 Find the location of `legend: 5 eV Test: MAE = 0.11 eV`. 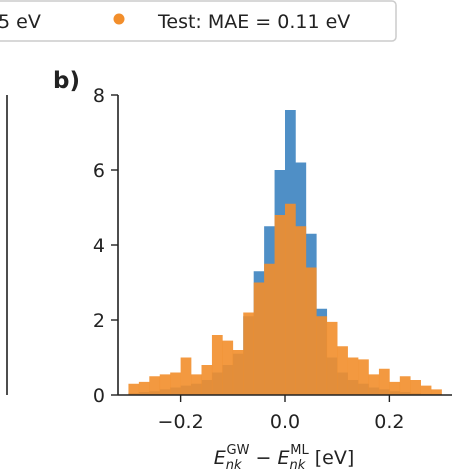

legend: 5 eV Test: MAE = 0.11 eV is located at coordinates (198, 21).